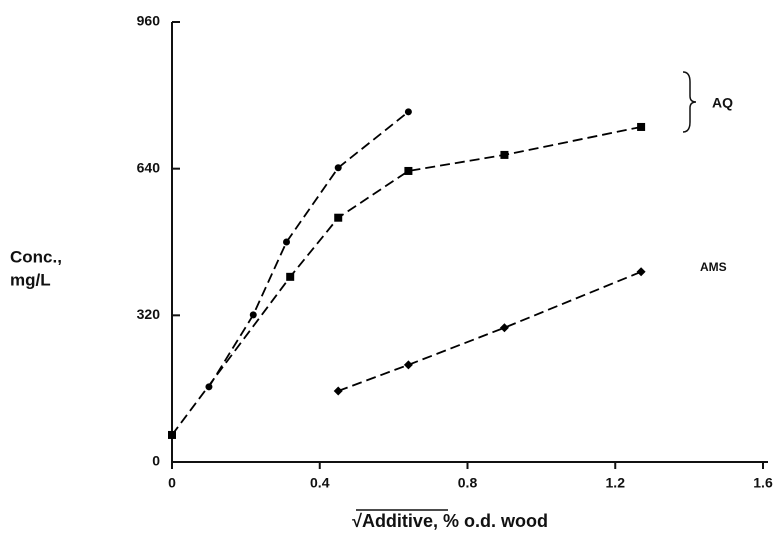 This screenshot has width=781, height=547. I want to click on x-label: √Additive, % o.d. wood, so click(450, 521).